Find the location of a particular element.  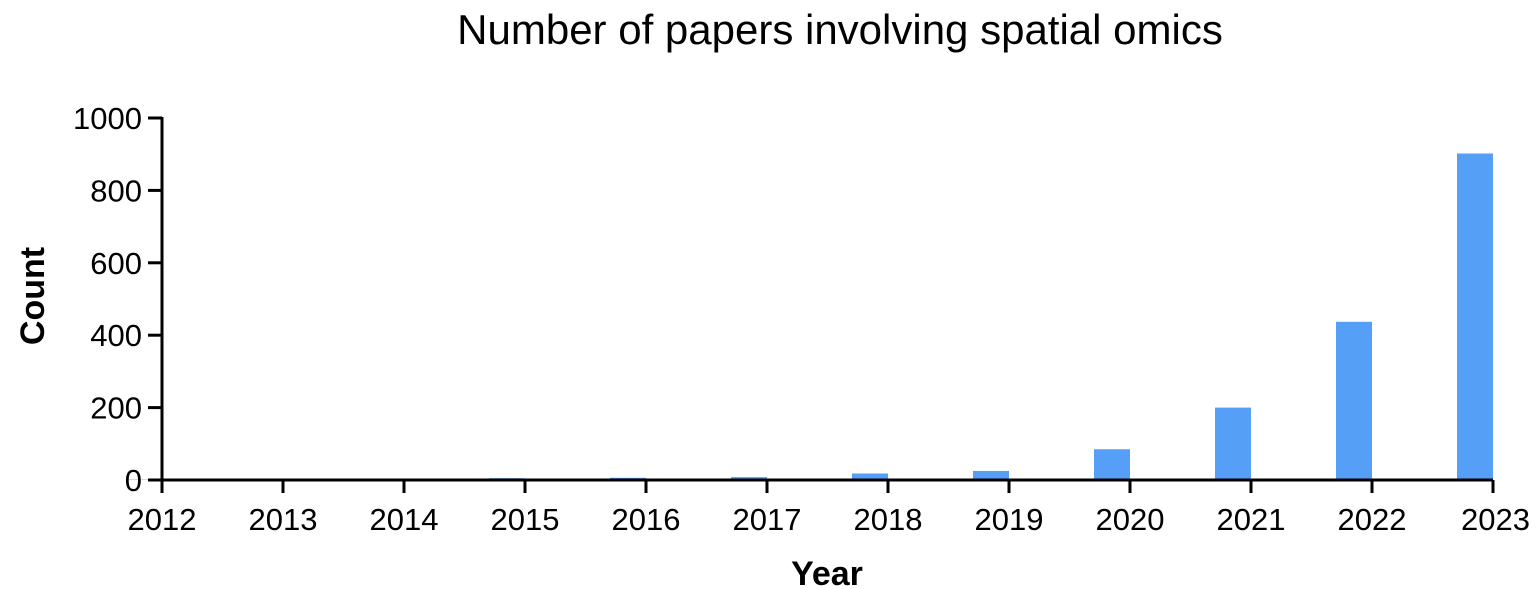

bar-2020 is located at coordinates (1112, 464).